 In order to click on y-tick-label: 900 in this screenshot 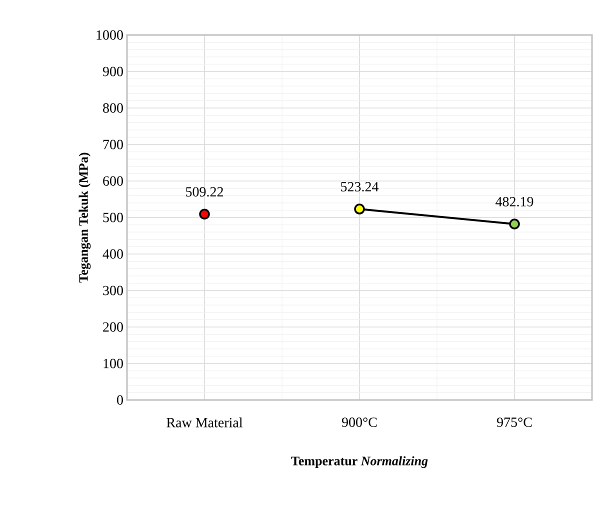, I will do `click(112, 71)`.